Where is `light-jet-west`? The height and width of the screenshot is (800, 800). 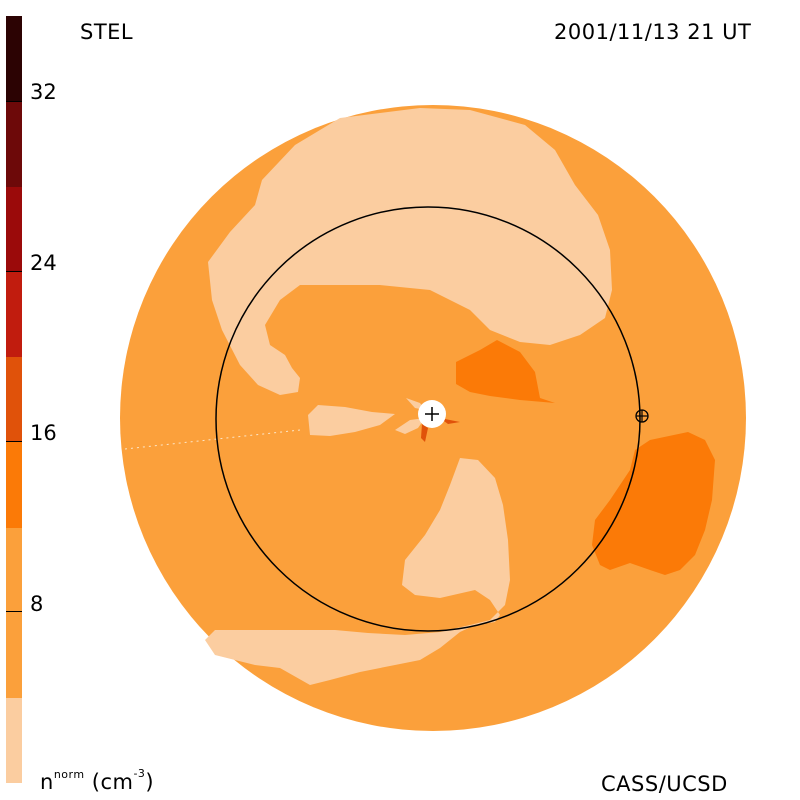 light-jet-west is located at coordinates (410, 426).